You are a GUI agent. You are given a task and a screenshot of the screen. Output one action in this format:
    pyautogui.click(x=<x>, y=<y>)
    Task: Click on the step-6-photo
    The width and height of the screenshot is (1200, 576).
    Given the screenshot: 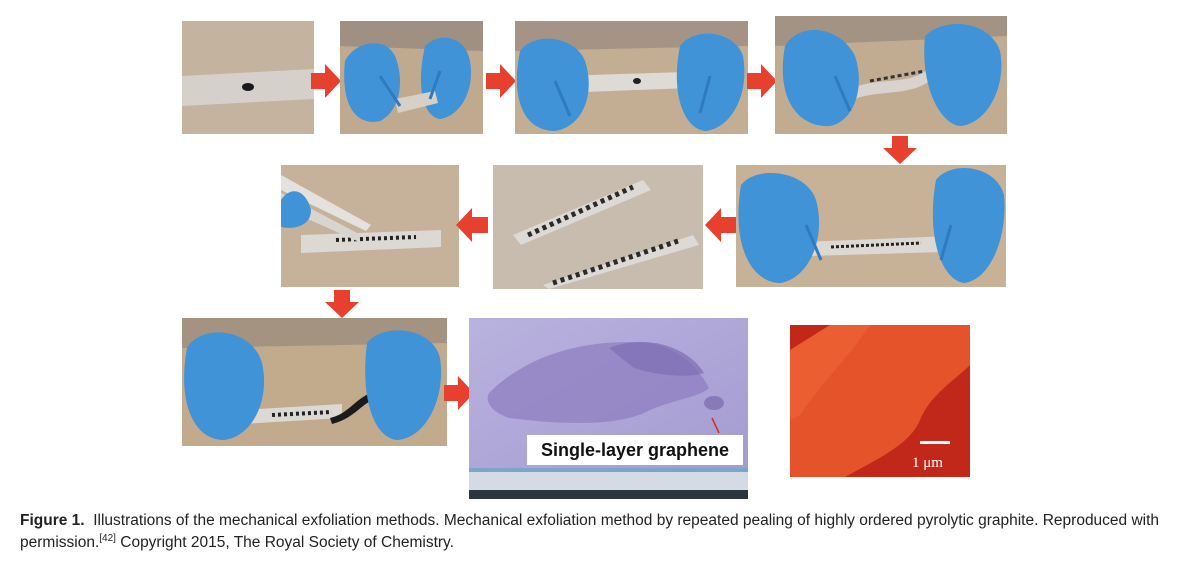 What is the action you would take?
    pyautogui.click(x=598, y=227)
    